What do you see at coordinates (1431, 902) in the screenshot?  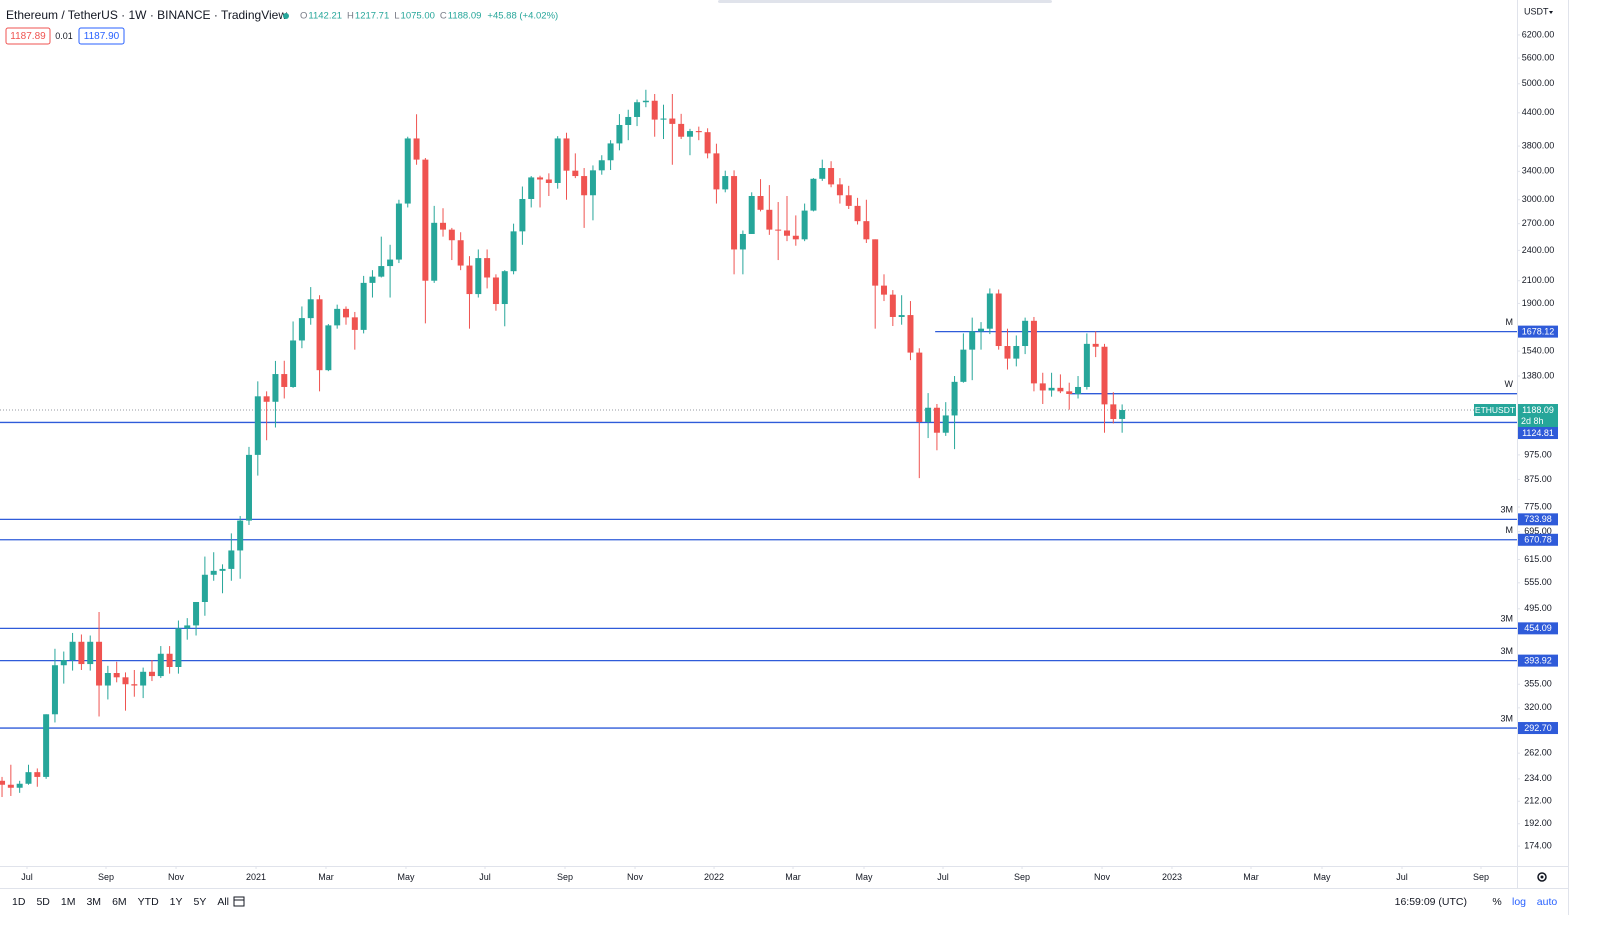 I see `clock: 16:59:09 (UTC)` at bounding box center [1431, 902].